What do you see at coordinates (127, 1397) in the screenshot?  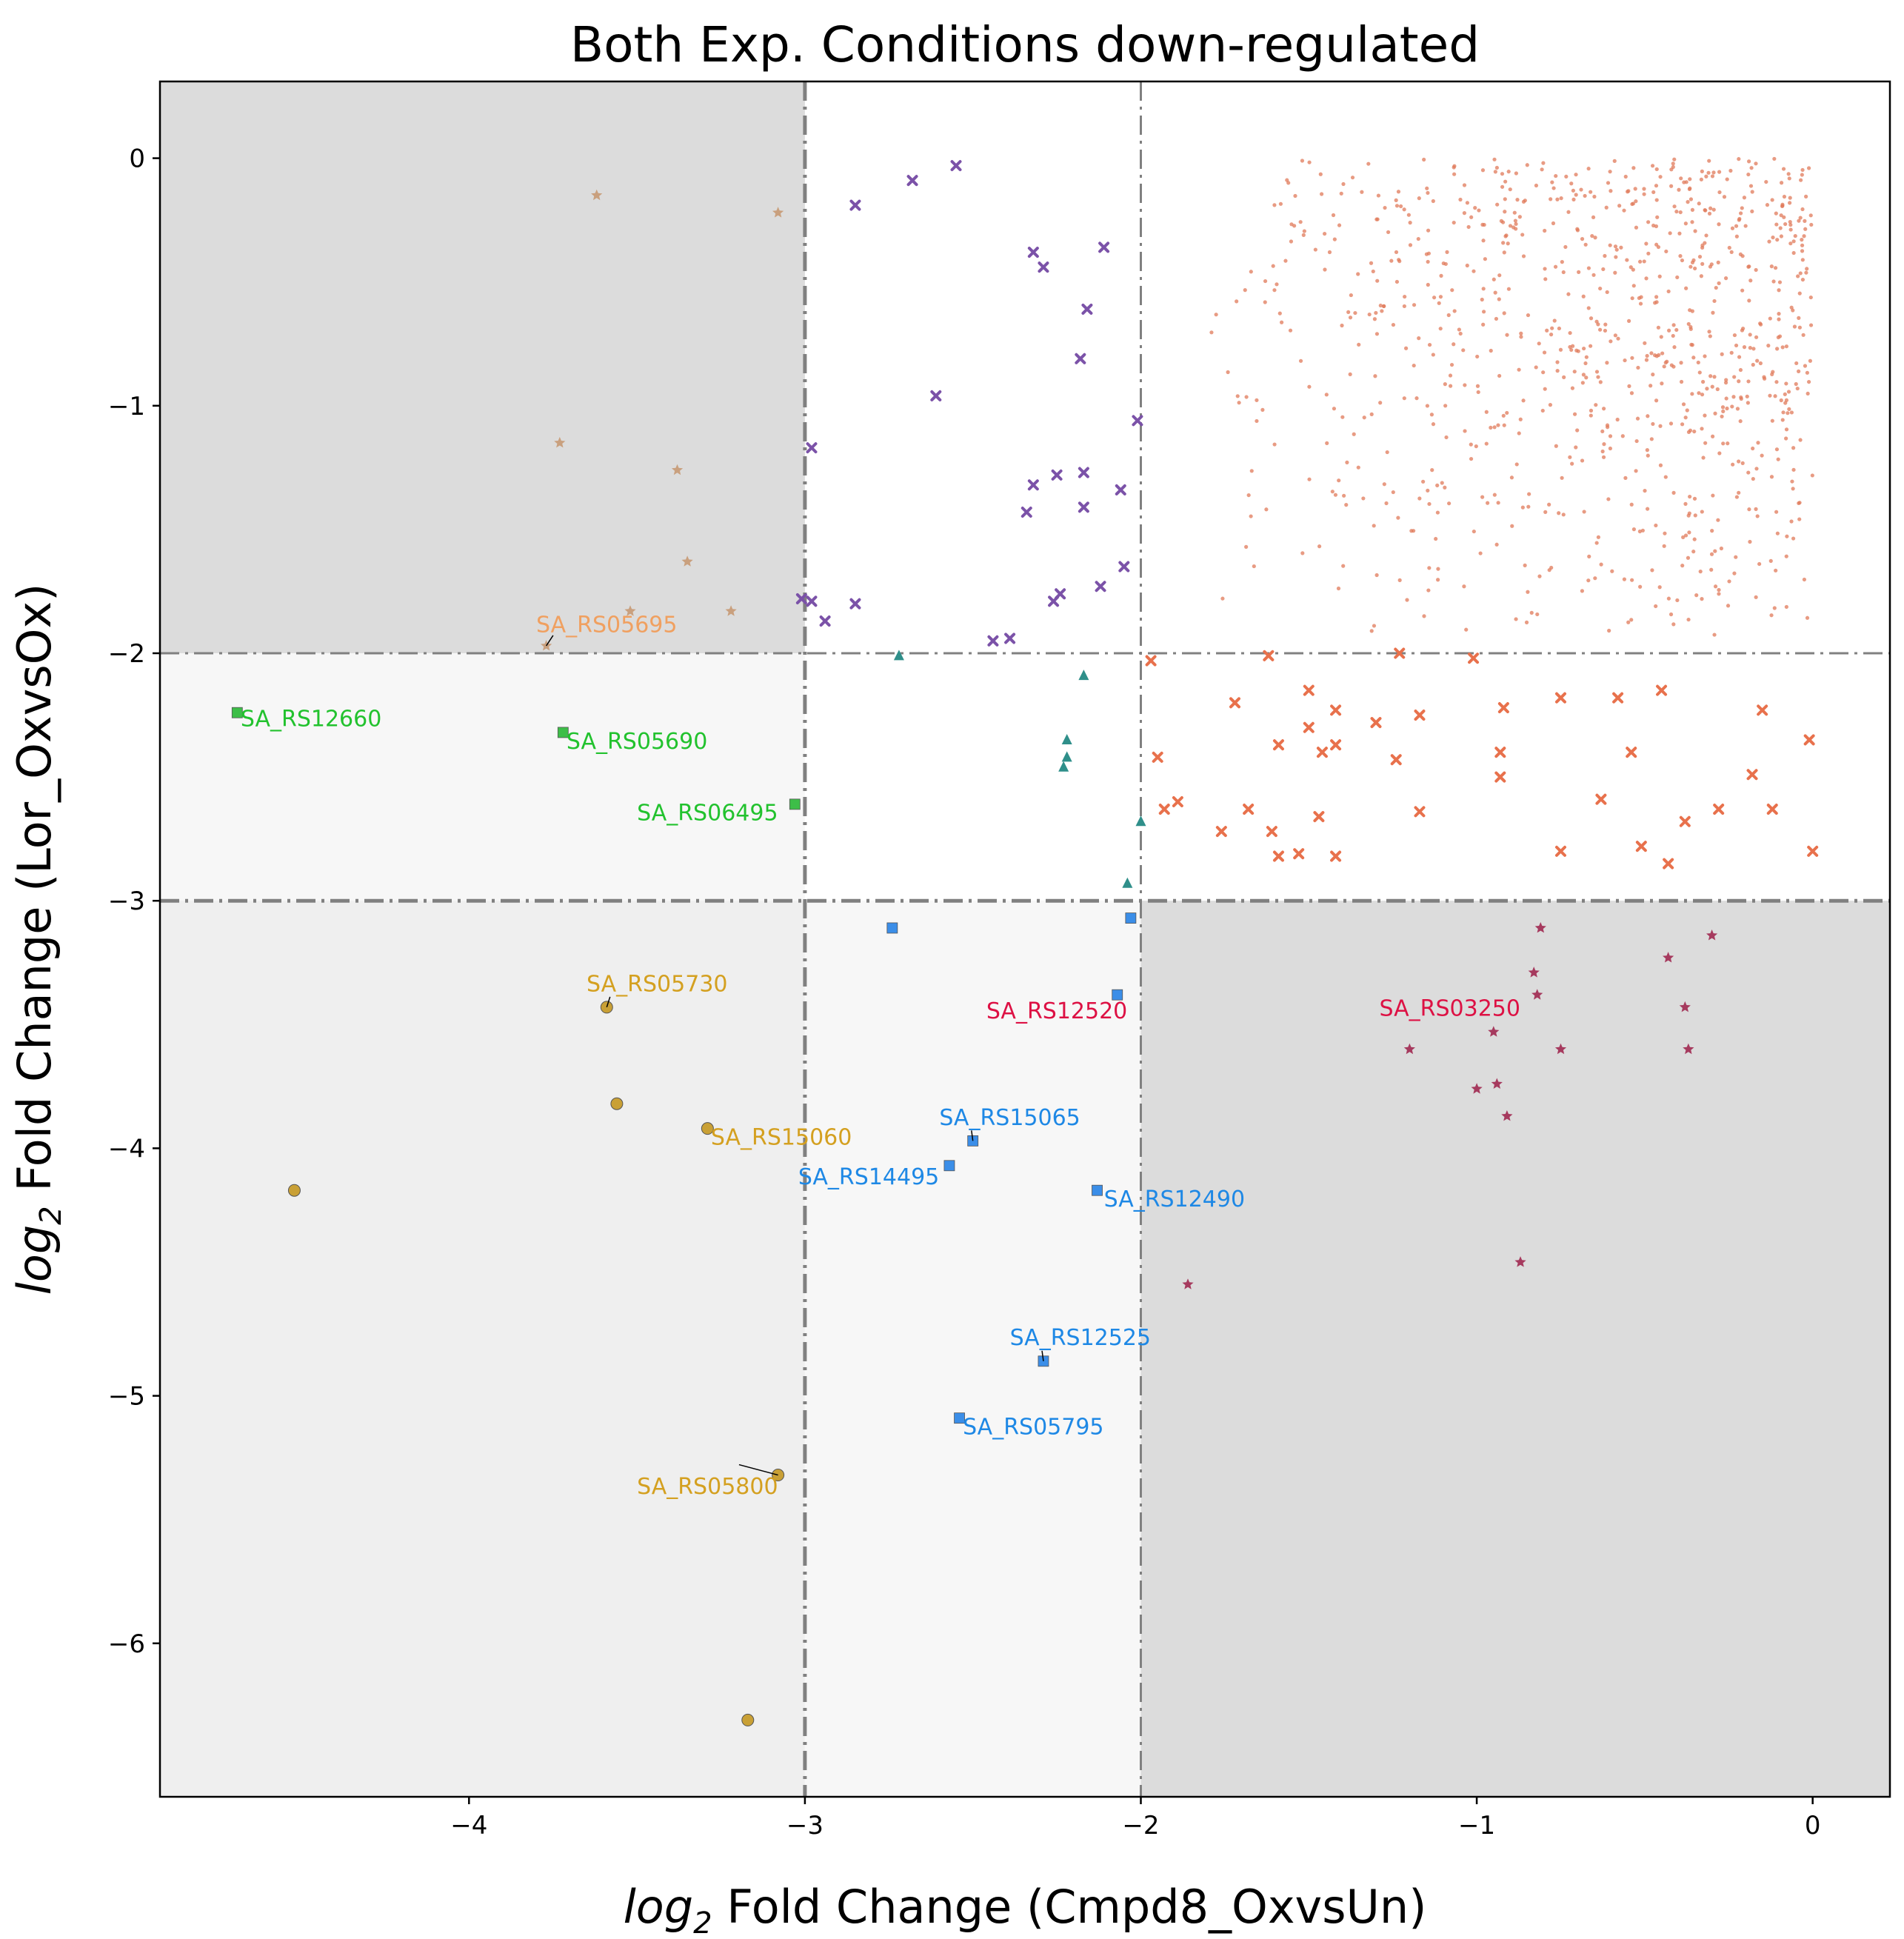 I see `y-tick-label: −5` at bounding box center [127, 1397].